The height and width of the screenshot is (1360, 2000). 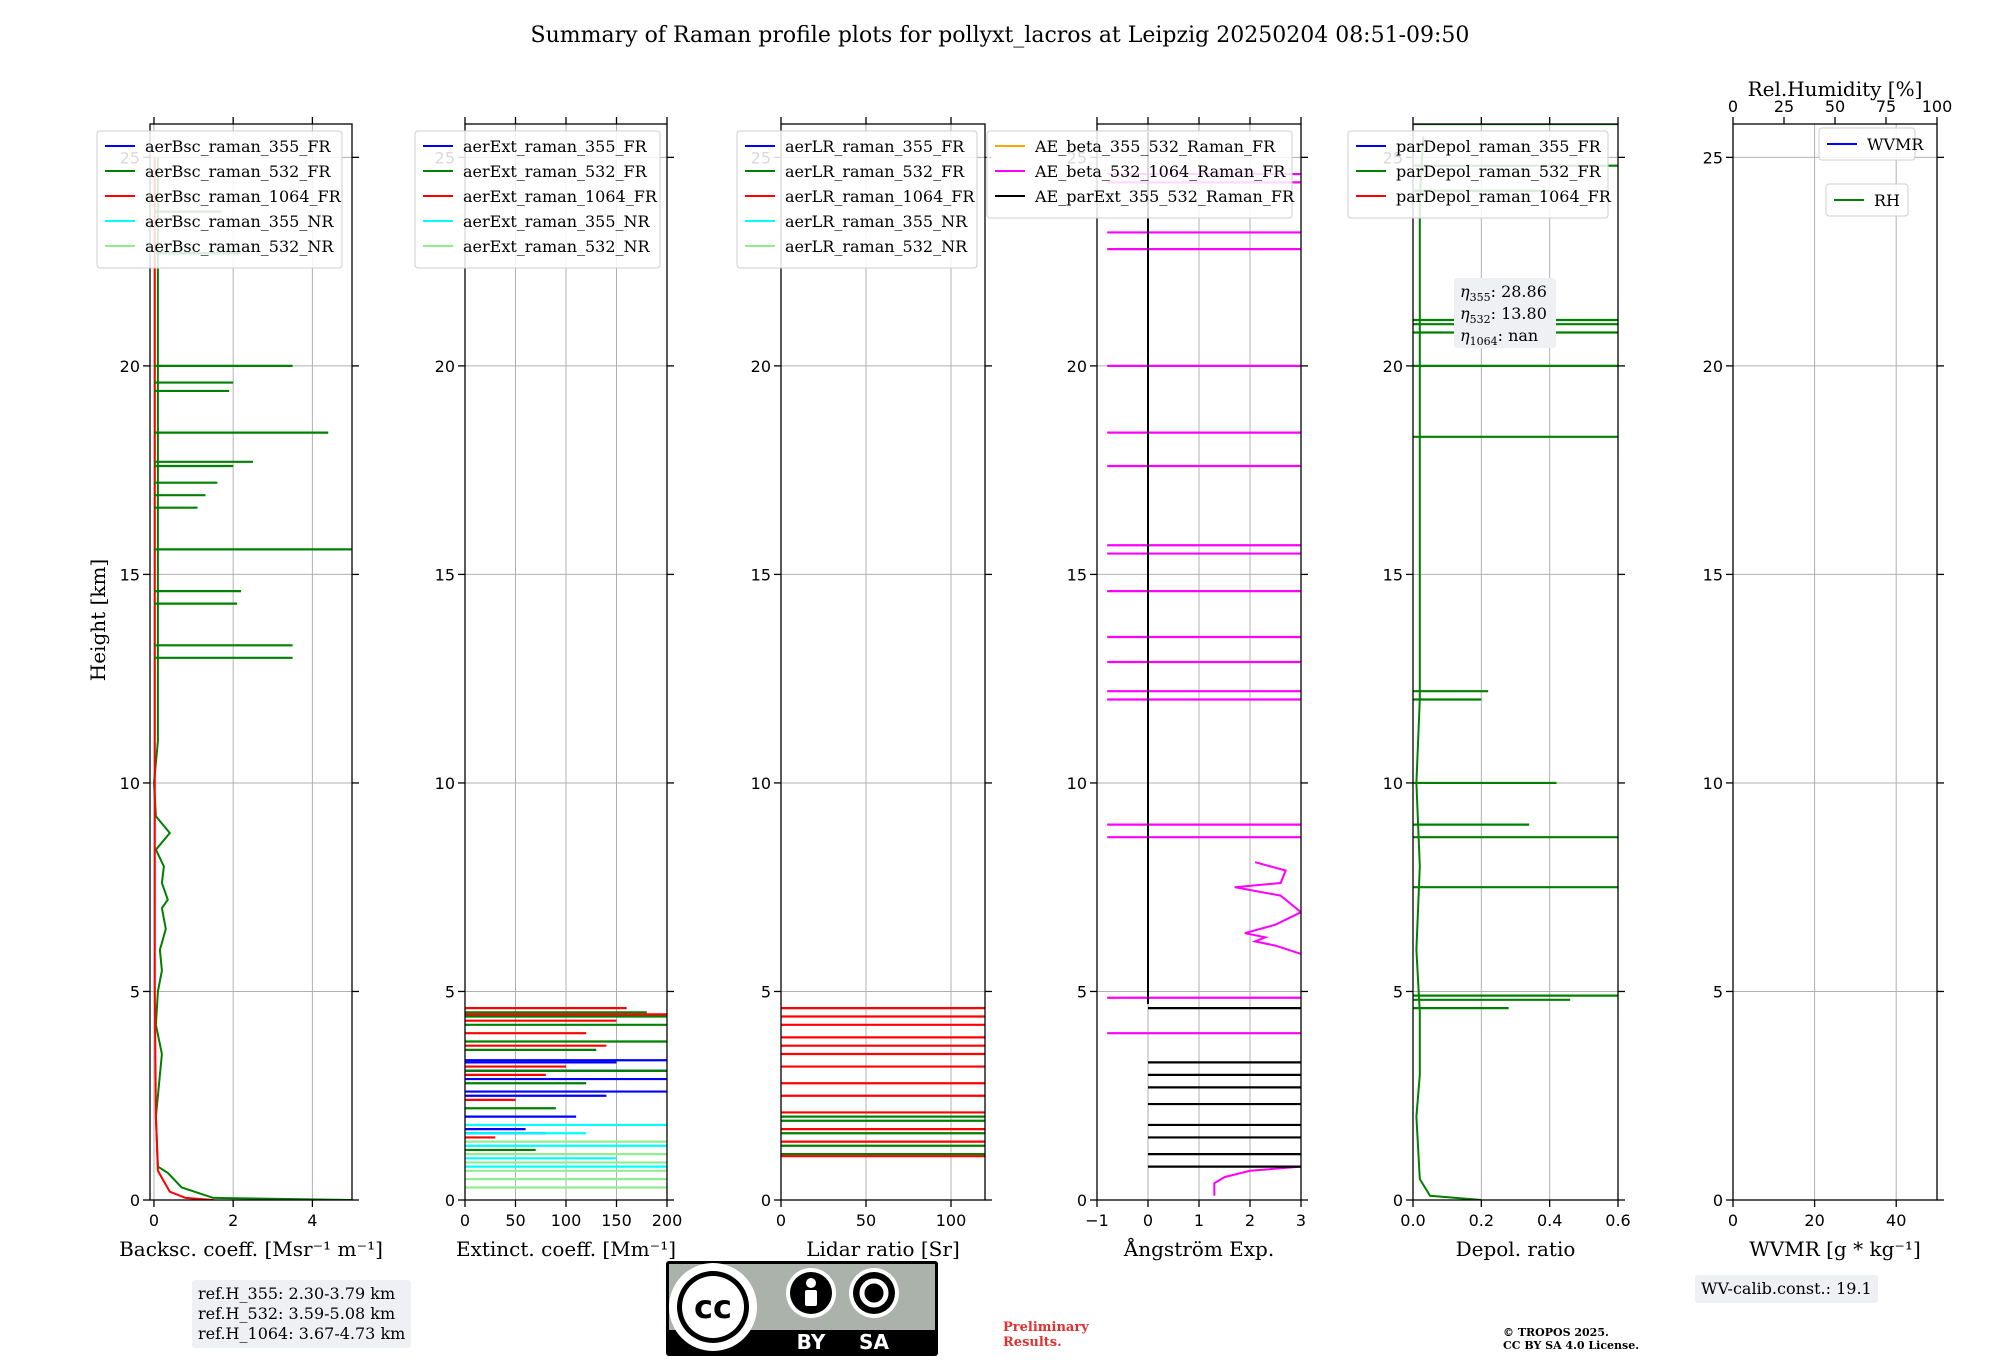 I want to click on sa-icon-arc, so click(x=874, y=1293).